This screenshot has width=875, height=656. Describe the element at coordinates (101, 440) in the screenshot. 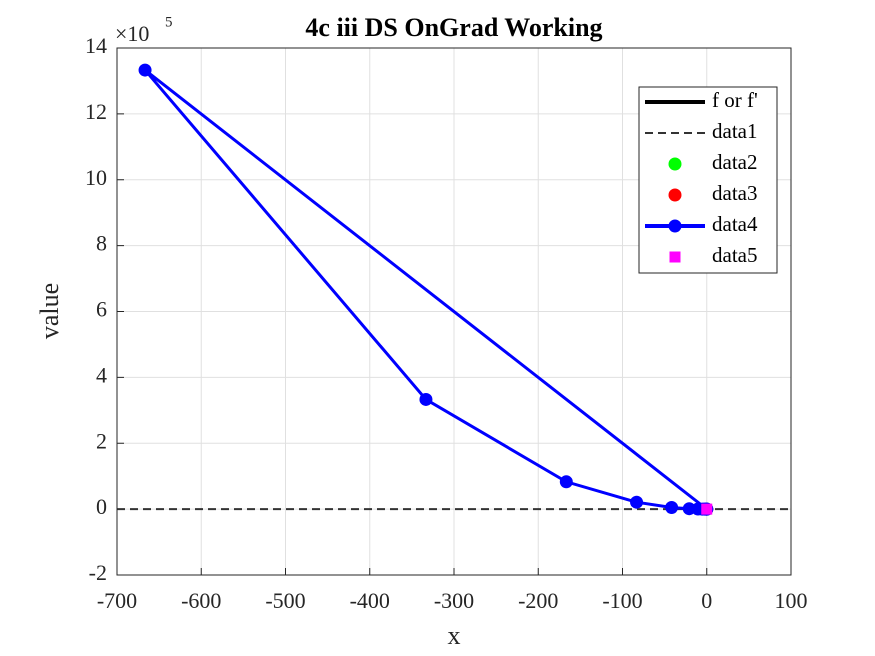

I see `y-tick-label: 2` at that location.